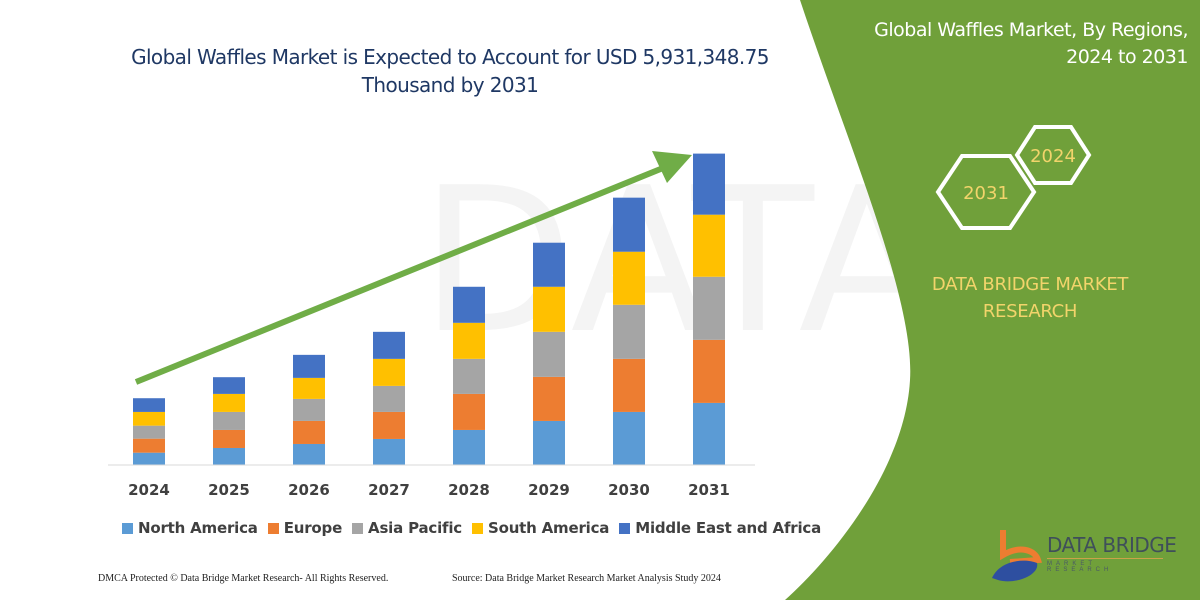  What do you see at coordinates (1030, 284) in the screenshot?
I see `brand-line1: DATA BRIDGE MARKET` at bounding box center [1030, 284].